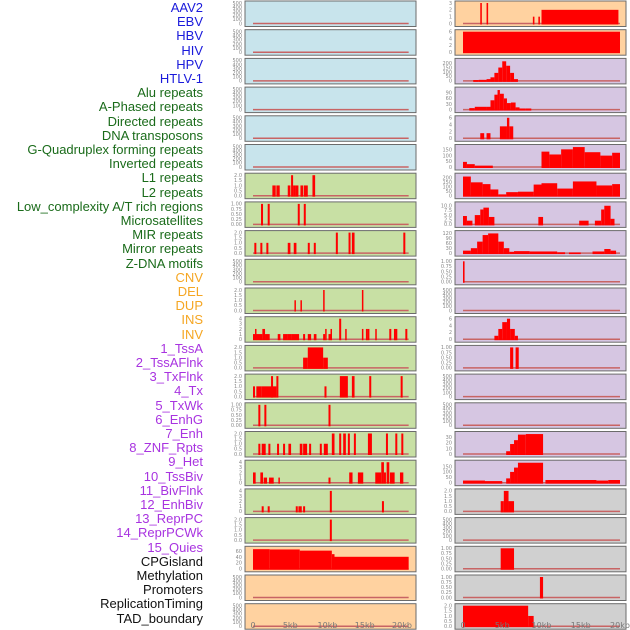  Describe the element at coordinates (192, 50) in the screenshot. I see `track-label: HIV` at that location.